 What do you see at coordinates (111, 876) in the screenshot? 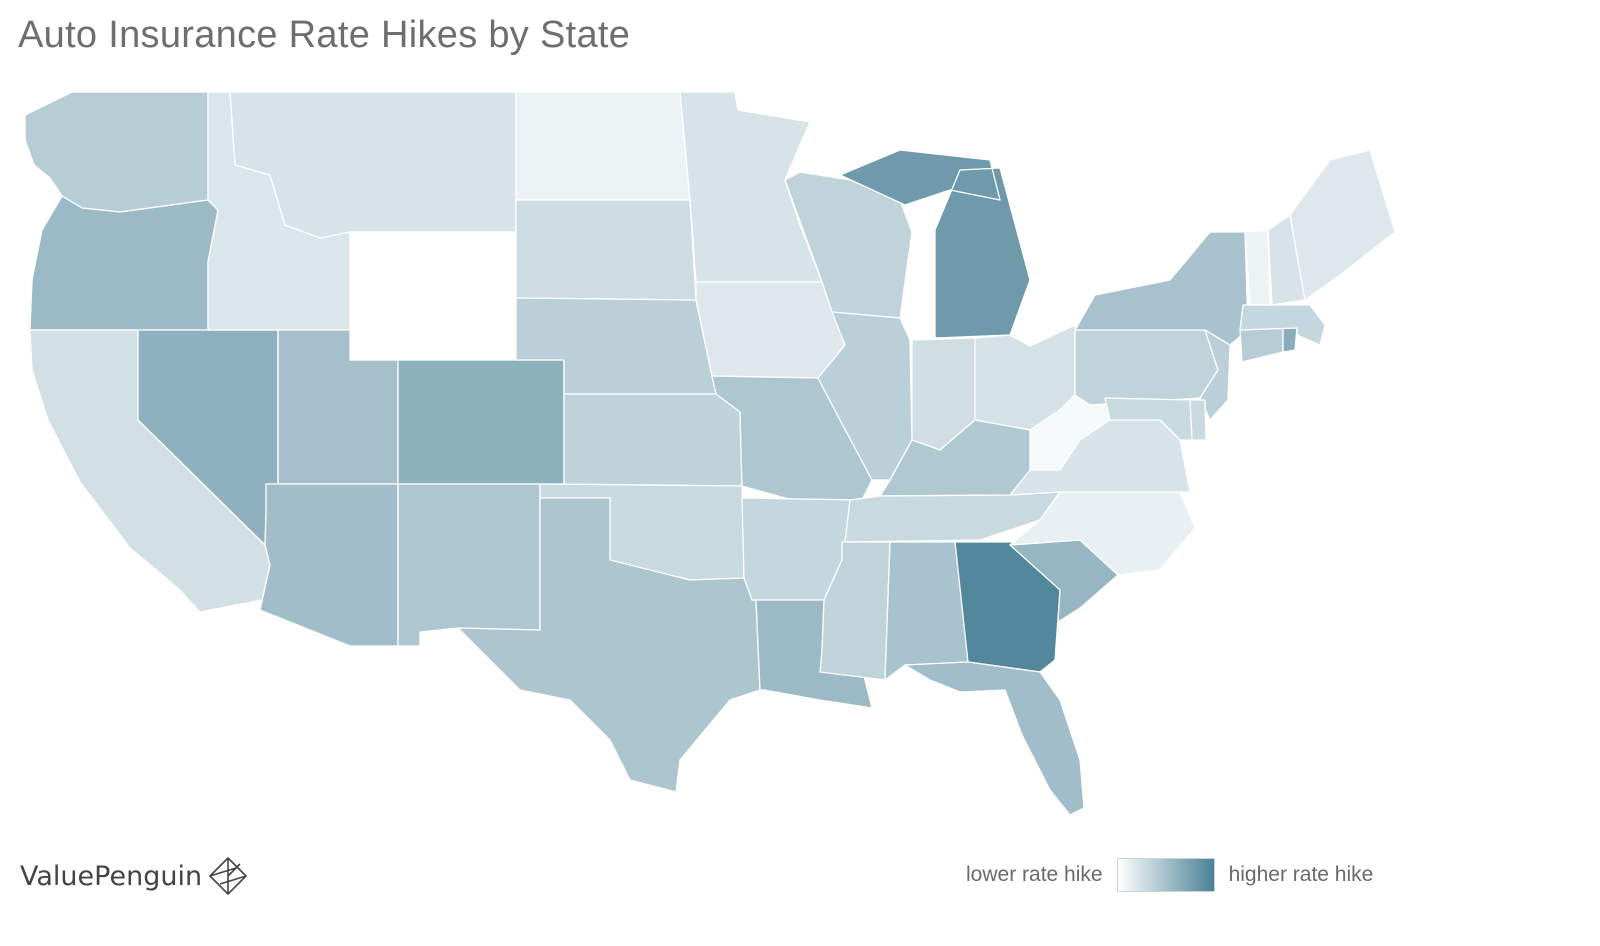
I see `brand-name: ValuePenguin` at bounding box center [111, 876].